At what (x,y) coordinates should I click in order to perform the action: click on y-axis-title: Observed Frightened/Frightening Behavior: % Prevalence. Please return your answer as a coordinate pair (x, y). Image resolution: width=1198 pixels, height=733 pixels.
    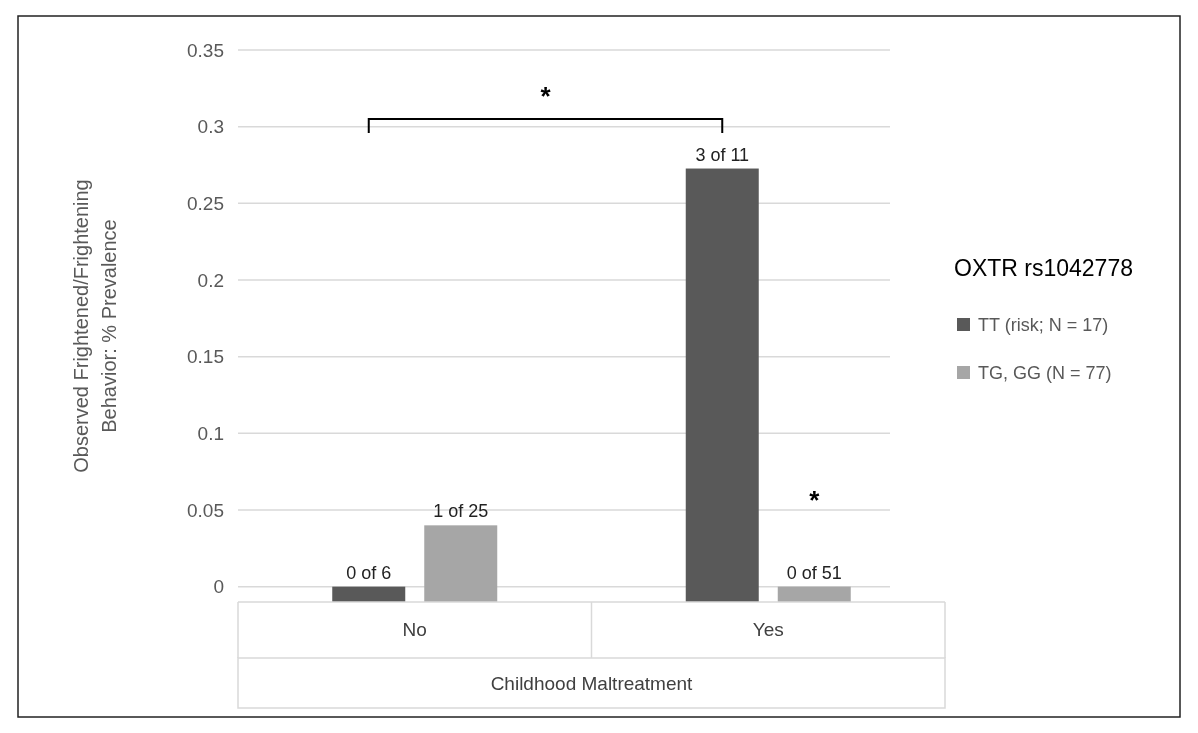
    Looking at the image, I should click on (95, 326).